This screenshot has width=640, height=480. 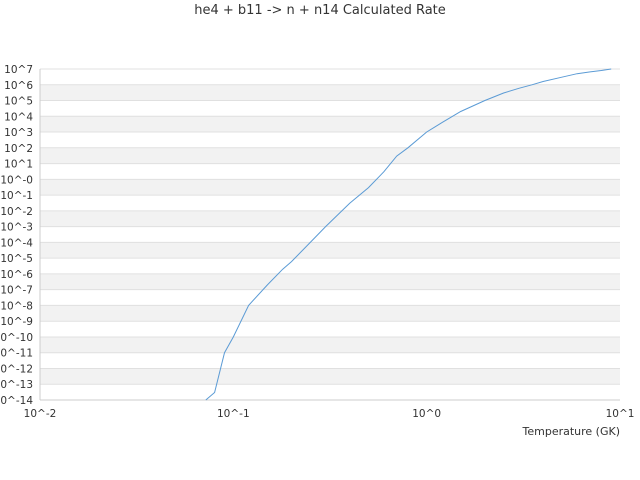 I want to click on y-tick-label: 10^-13, so click(x=16, y=385).